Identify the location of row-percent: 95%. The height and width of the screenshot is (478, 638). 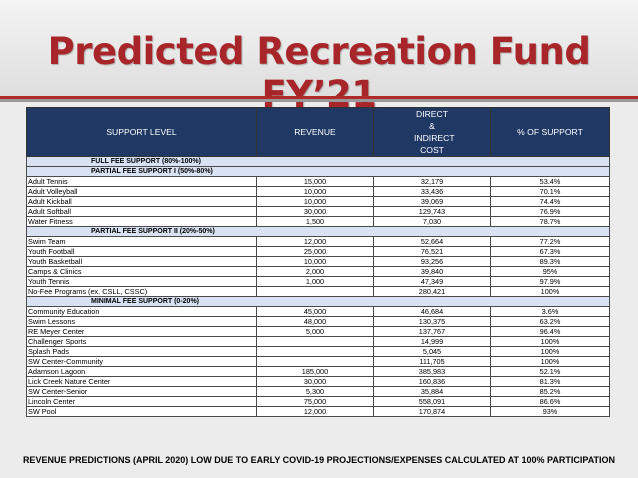
(550, 271).